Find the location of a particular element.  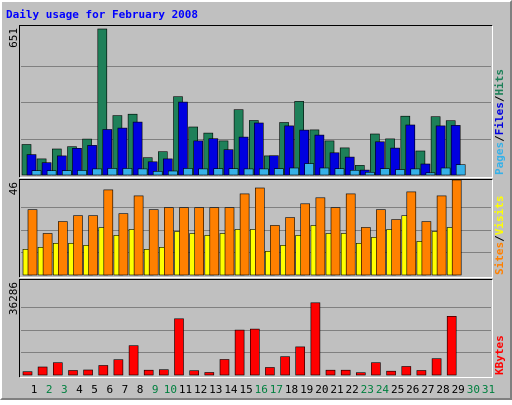

x-tick-label-day-20: 20 is located at coordinates (321, 389).